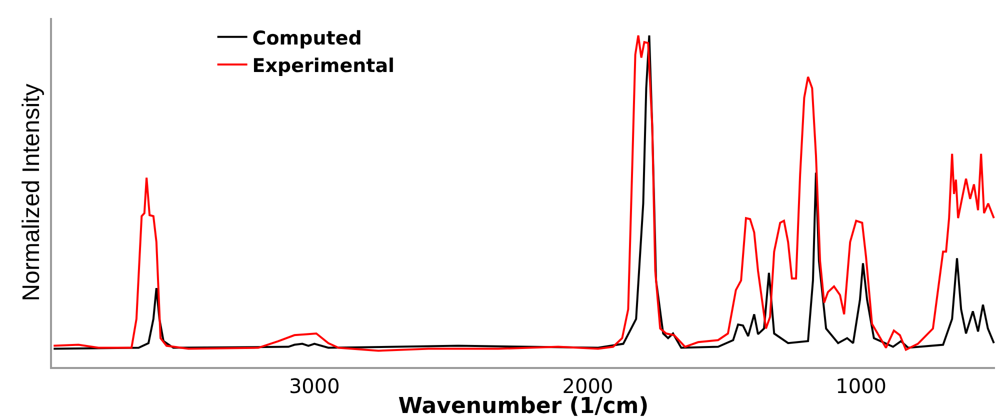  Describe the element at coordinates (323, 65) in the screenshot. I see `legend-label: Experimental` at that location.